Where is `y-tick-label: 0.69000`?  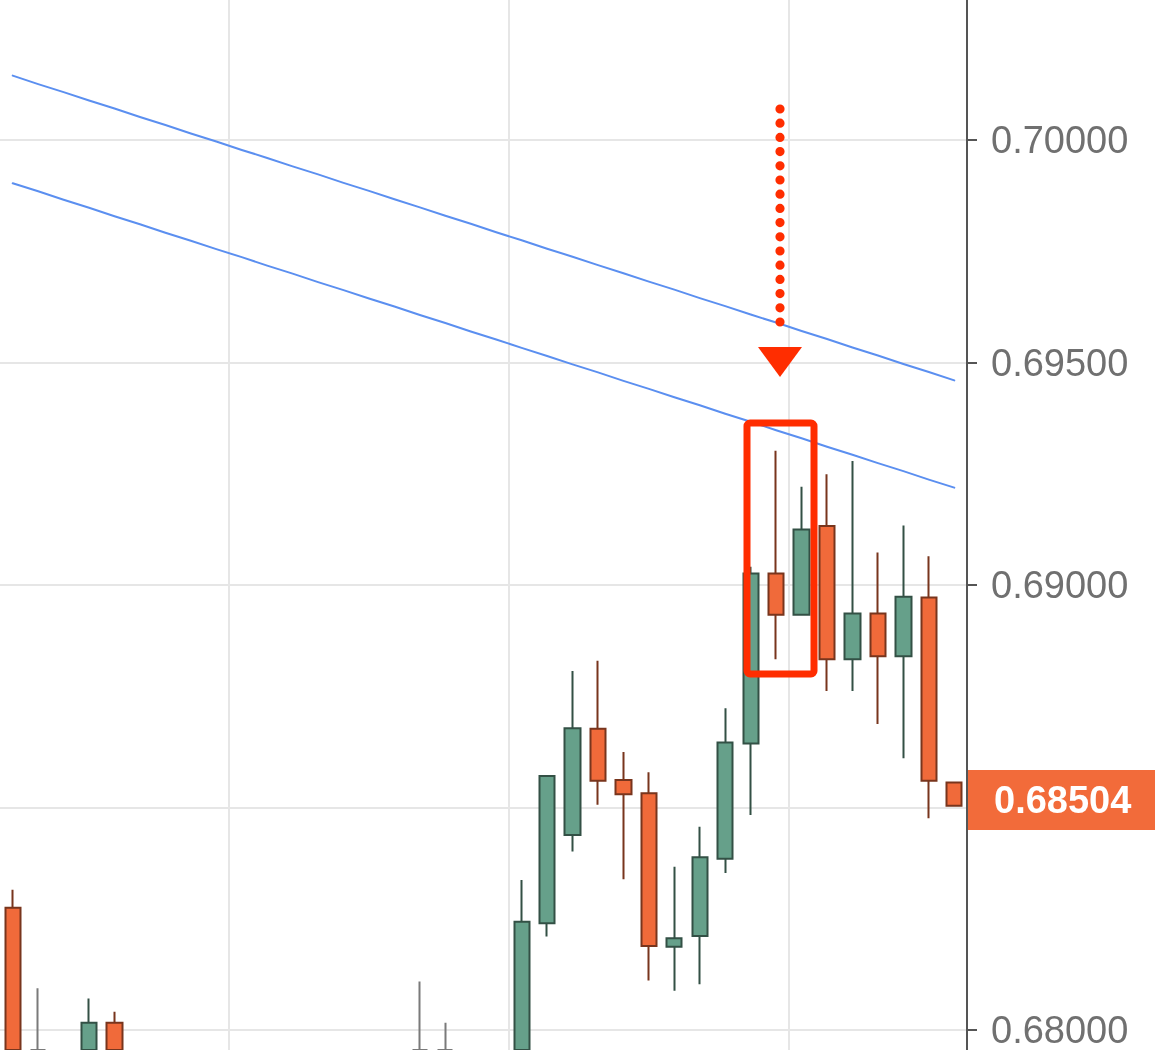
y-tick-label: 0.69000 is located at coordinates (1060, 585).